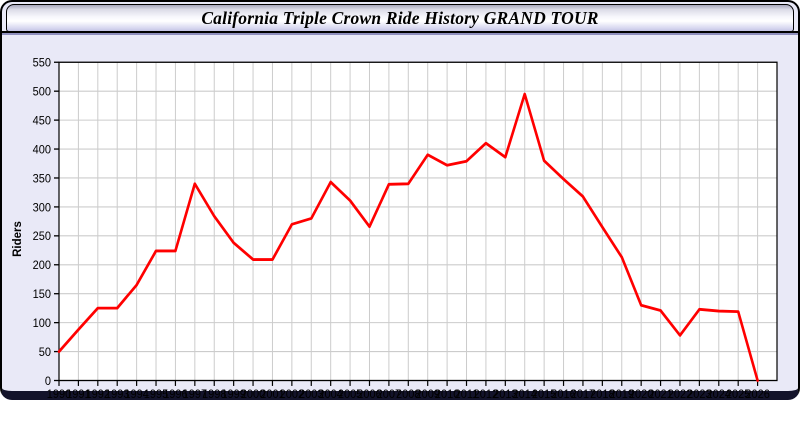 The height and width of the screenshot is (435, 800). What do you see at coordinates (330, 395) in the screenshot?
I see `svg-text: 2004` at bounding box center [330, 395].